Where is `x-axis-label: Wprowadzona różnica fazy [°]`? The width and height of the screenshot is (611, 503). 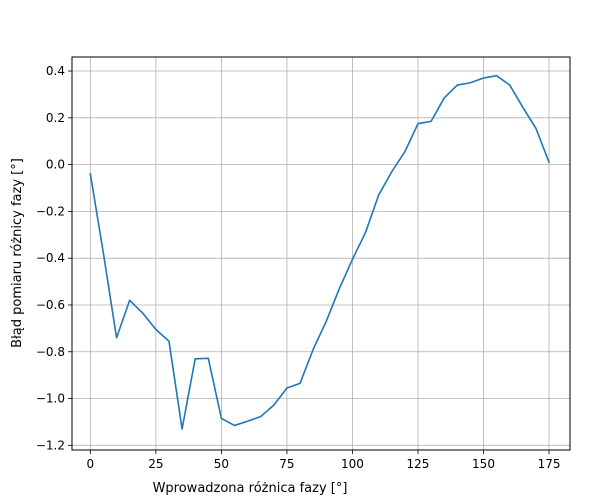
x-axis-label: Wprowadzona różnica fazy [°] is located at coordinates (250, 488).